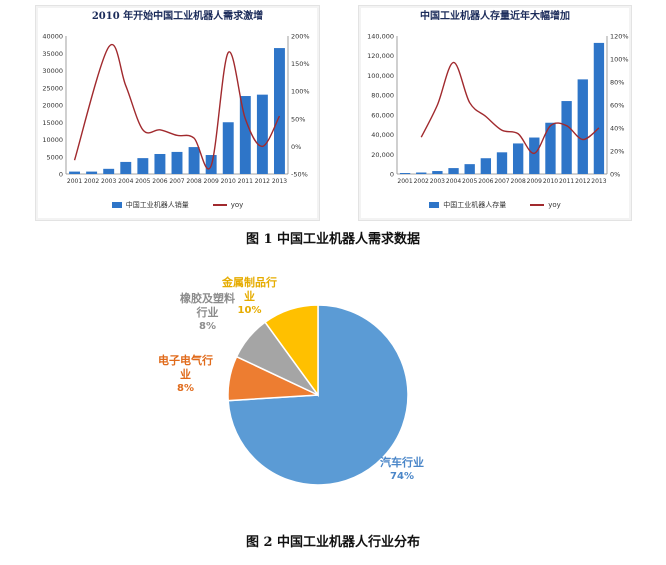 The height and width of the screenshot is (565, 666). I want to click on chart-title: 中国工业机器人存量近年大幅增加, so click(495, 16).